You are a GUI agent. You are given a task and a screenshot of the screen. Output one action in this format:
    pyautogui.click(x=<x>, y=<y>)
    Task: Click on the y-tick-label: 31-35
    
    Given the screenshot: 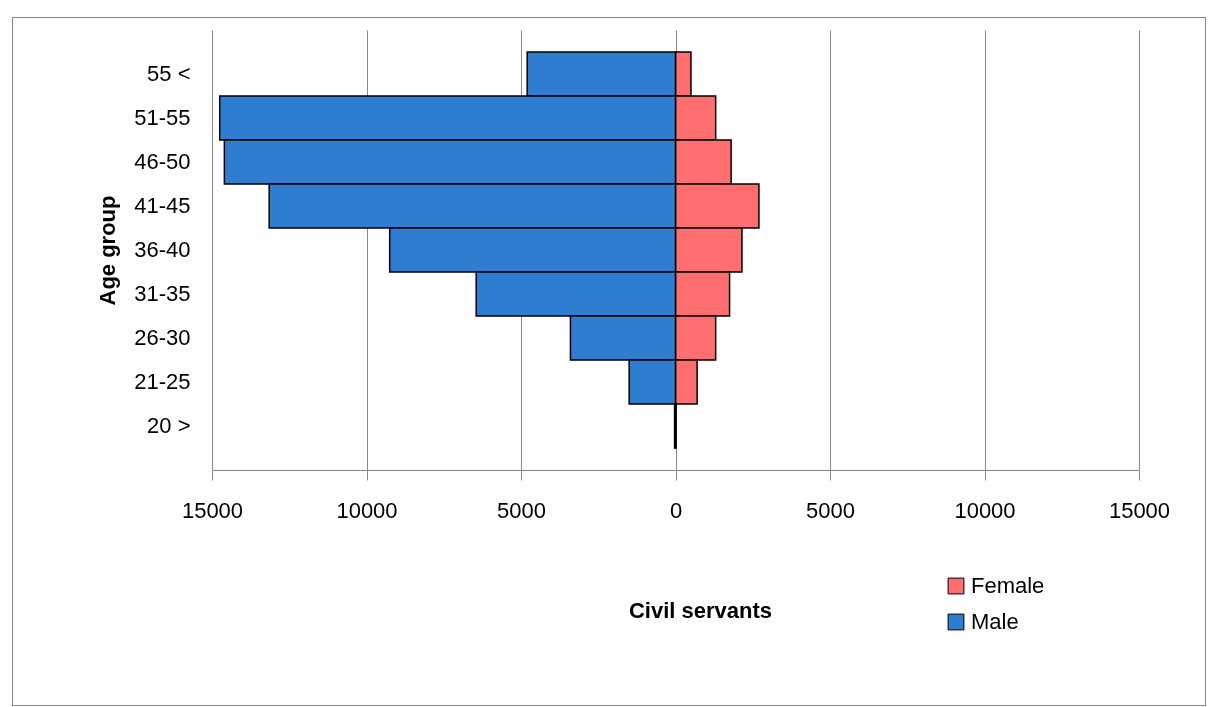 What is the action you would take?
    pyautogui.click(x=162, y=293)
    